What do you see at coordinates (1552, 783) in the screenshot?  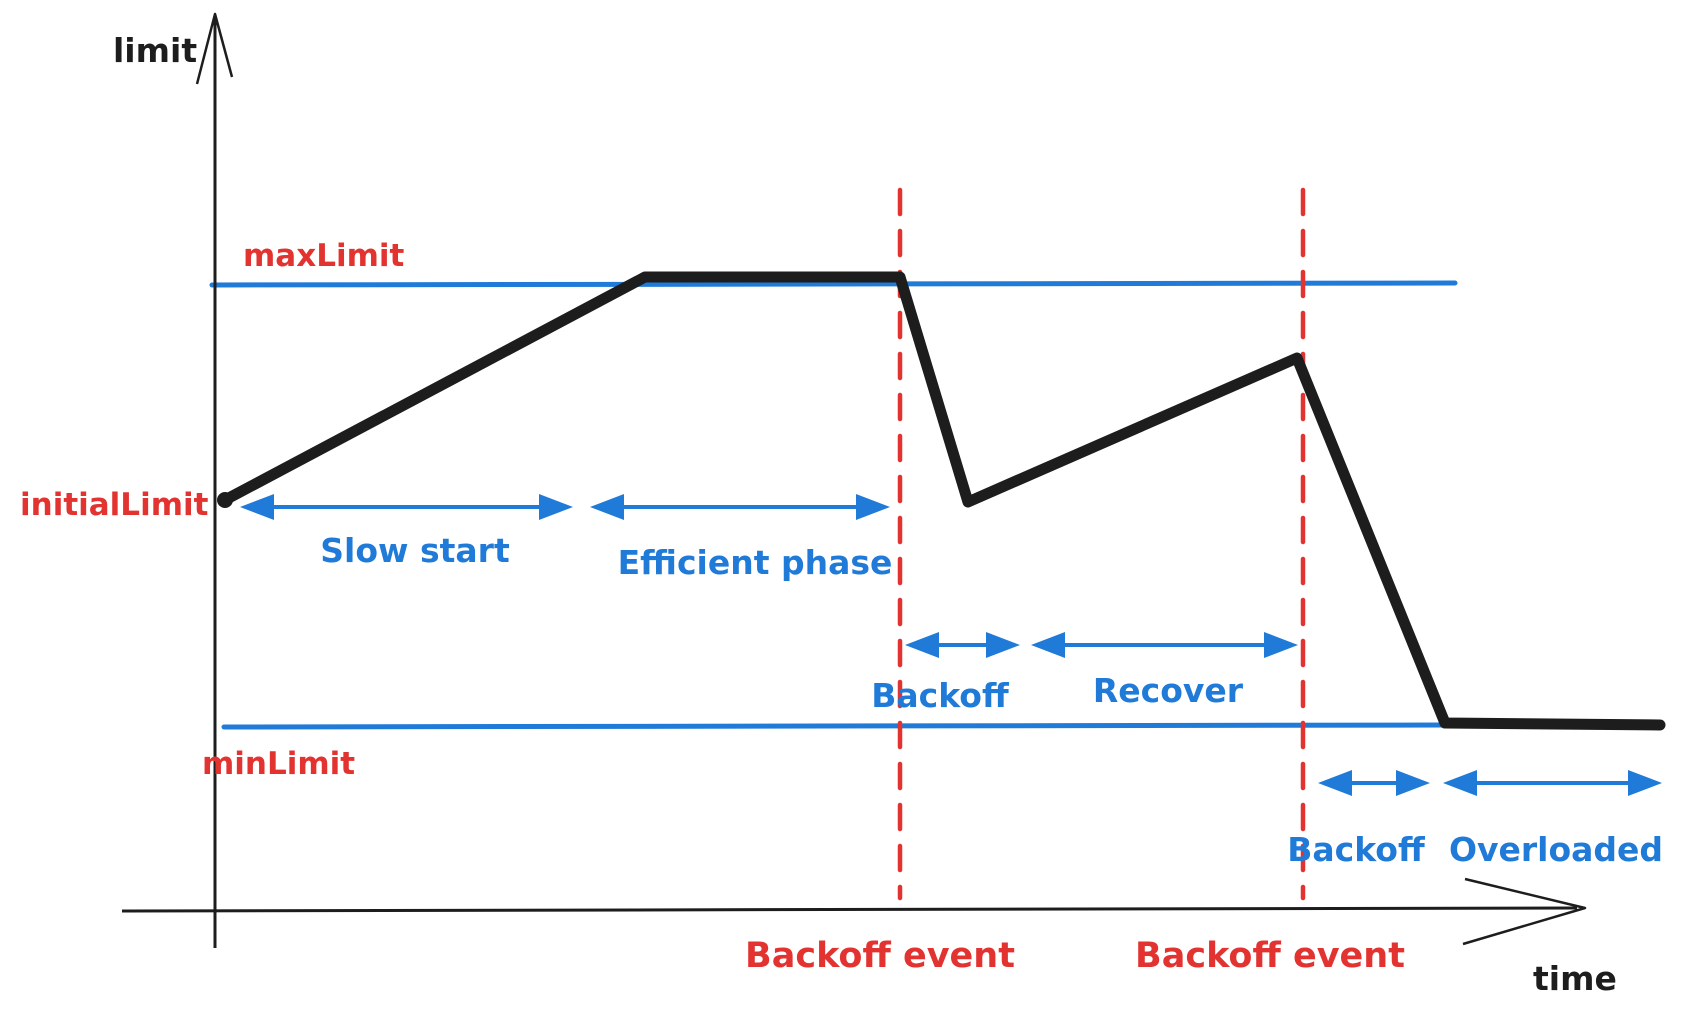 I see `range-arrow-overloaded` at bounding box center [1552, 783].